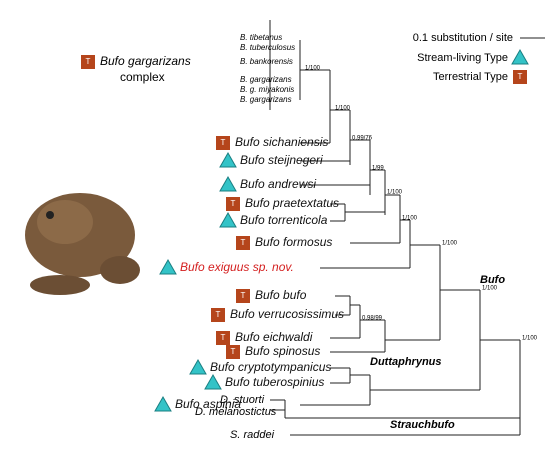 This screenshot has height=460, width=554. Describe the element at coordinates (82, 244) in the screenshot. I see `frog-photo` at that location.